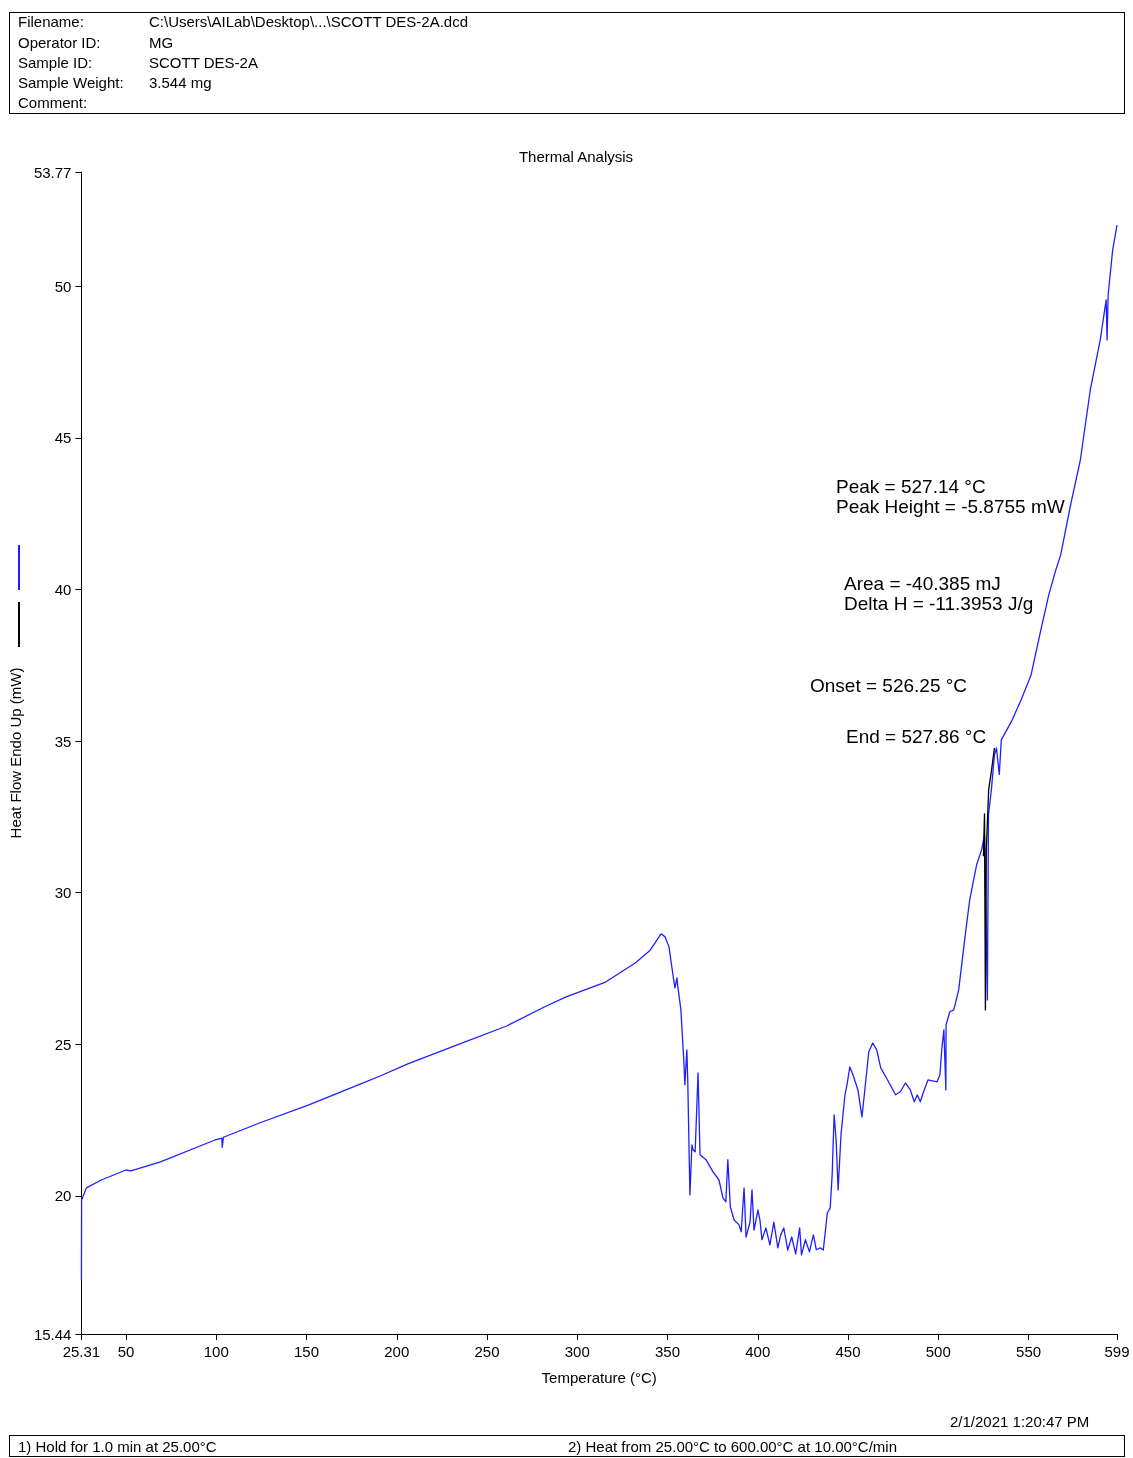 The height and width of the screenshot is (1458, 1133). I want to click on x-tick-label: 150, so click(307, 1351).